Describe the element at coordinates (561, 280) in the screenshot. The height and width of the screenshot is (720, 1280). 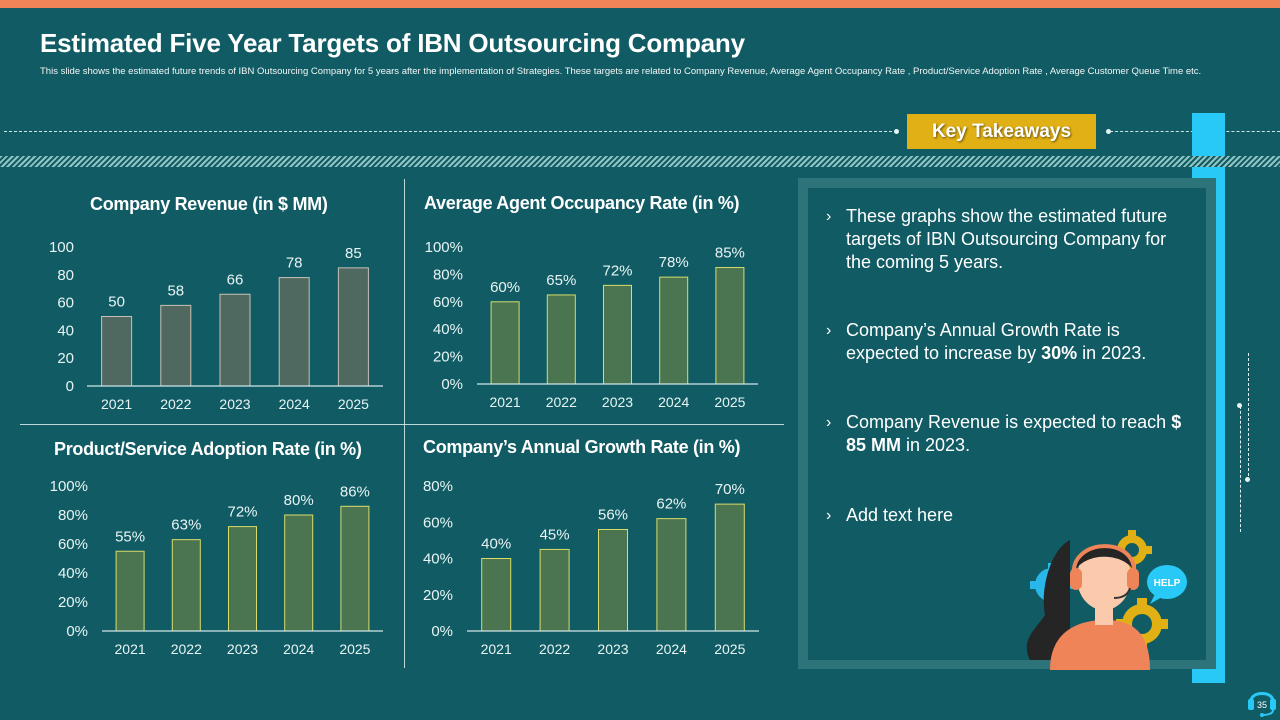
I see `data-label: 65%` at that location.